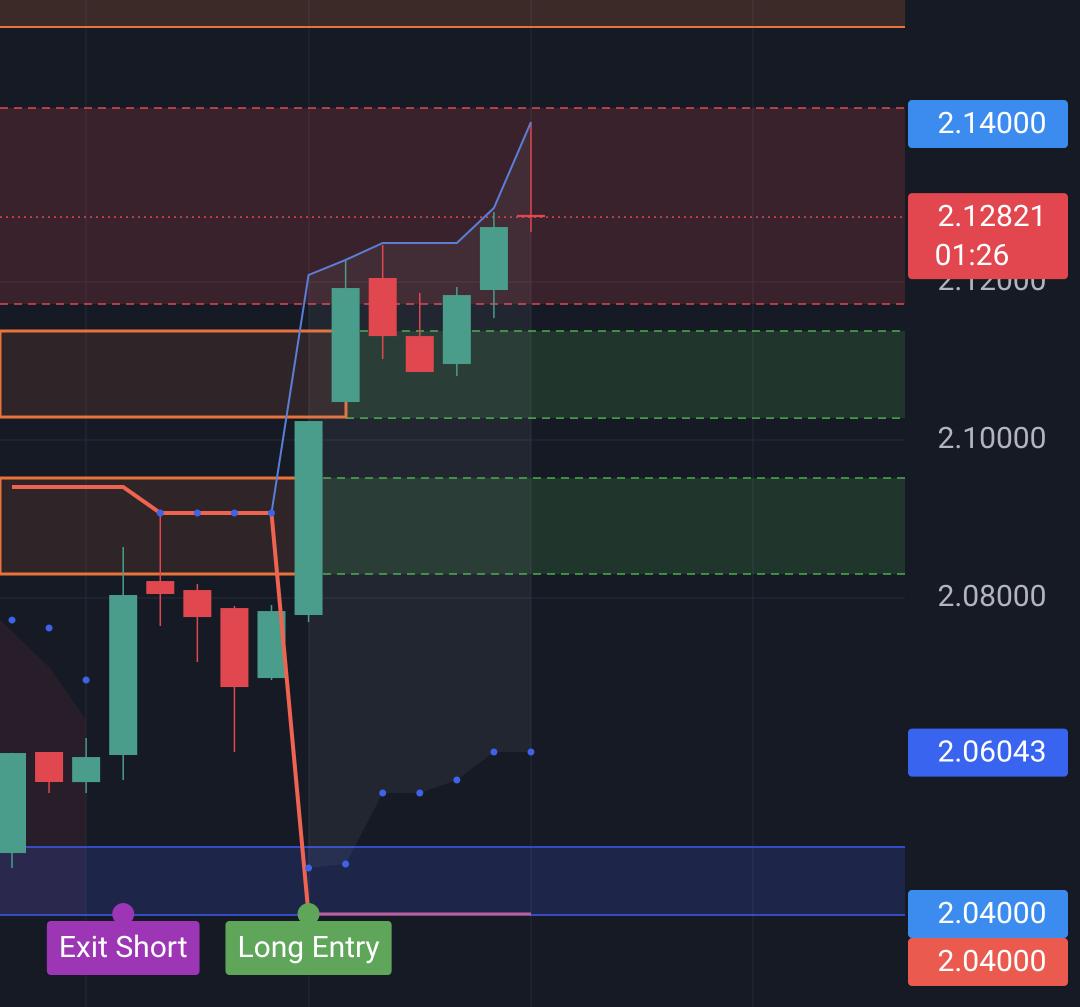  I want to click on price-label: 2.14000, so click(991, 123).